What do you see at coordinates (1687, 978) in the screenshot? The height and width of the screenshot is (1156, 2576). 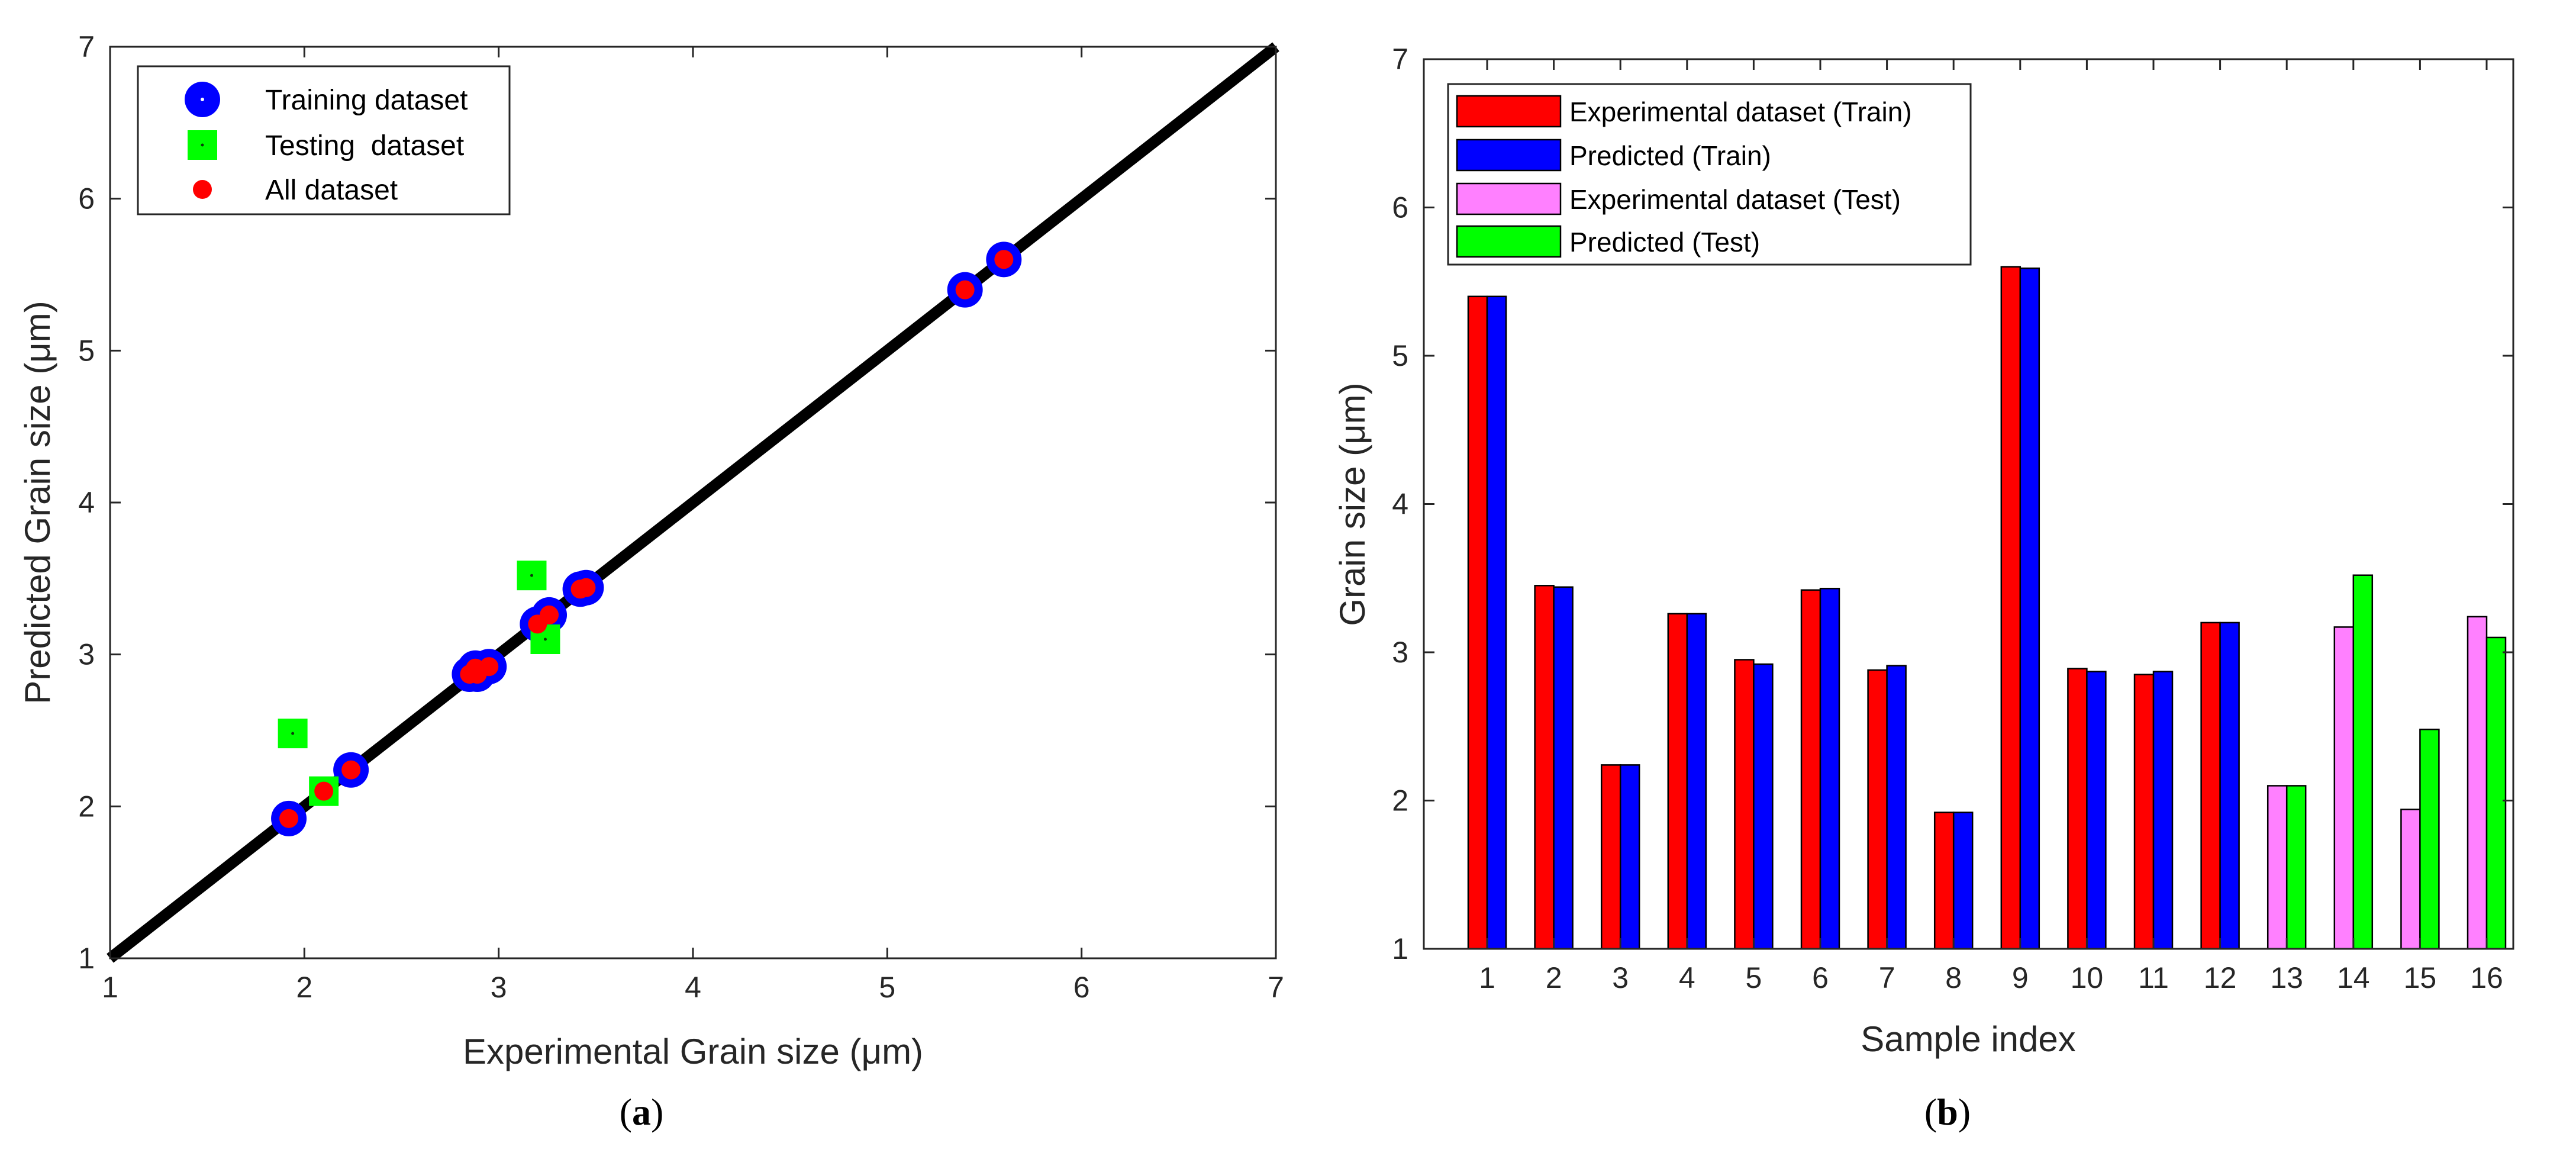 I see `bar-x-tick-label: 4` at bounding box center [1687, 978].